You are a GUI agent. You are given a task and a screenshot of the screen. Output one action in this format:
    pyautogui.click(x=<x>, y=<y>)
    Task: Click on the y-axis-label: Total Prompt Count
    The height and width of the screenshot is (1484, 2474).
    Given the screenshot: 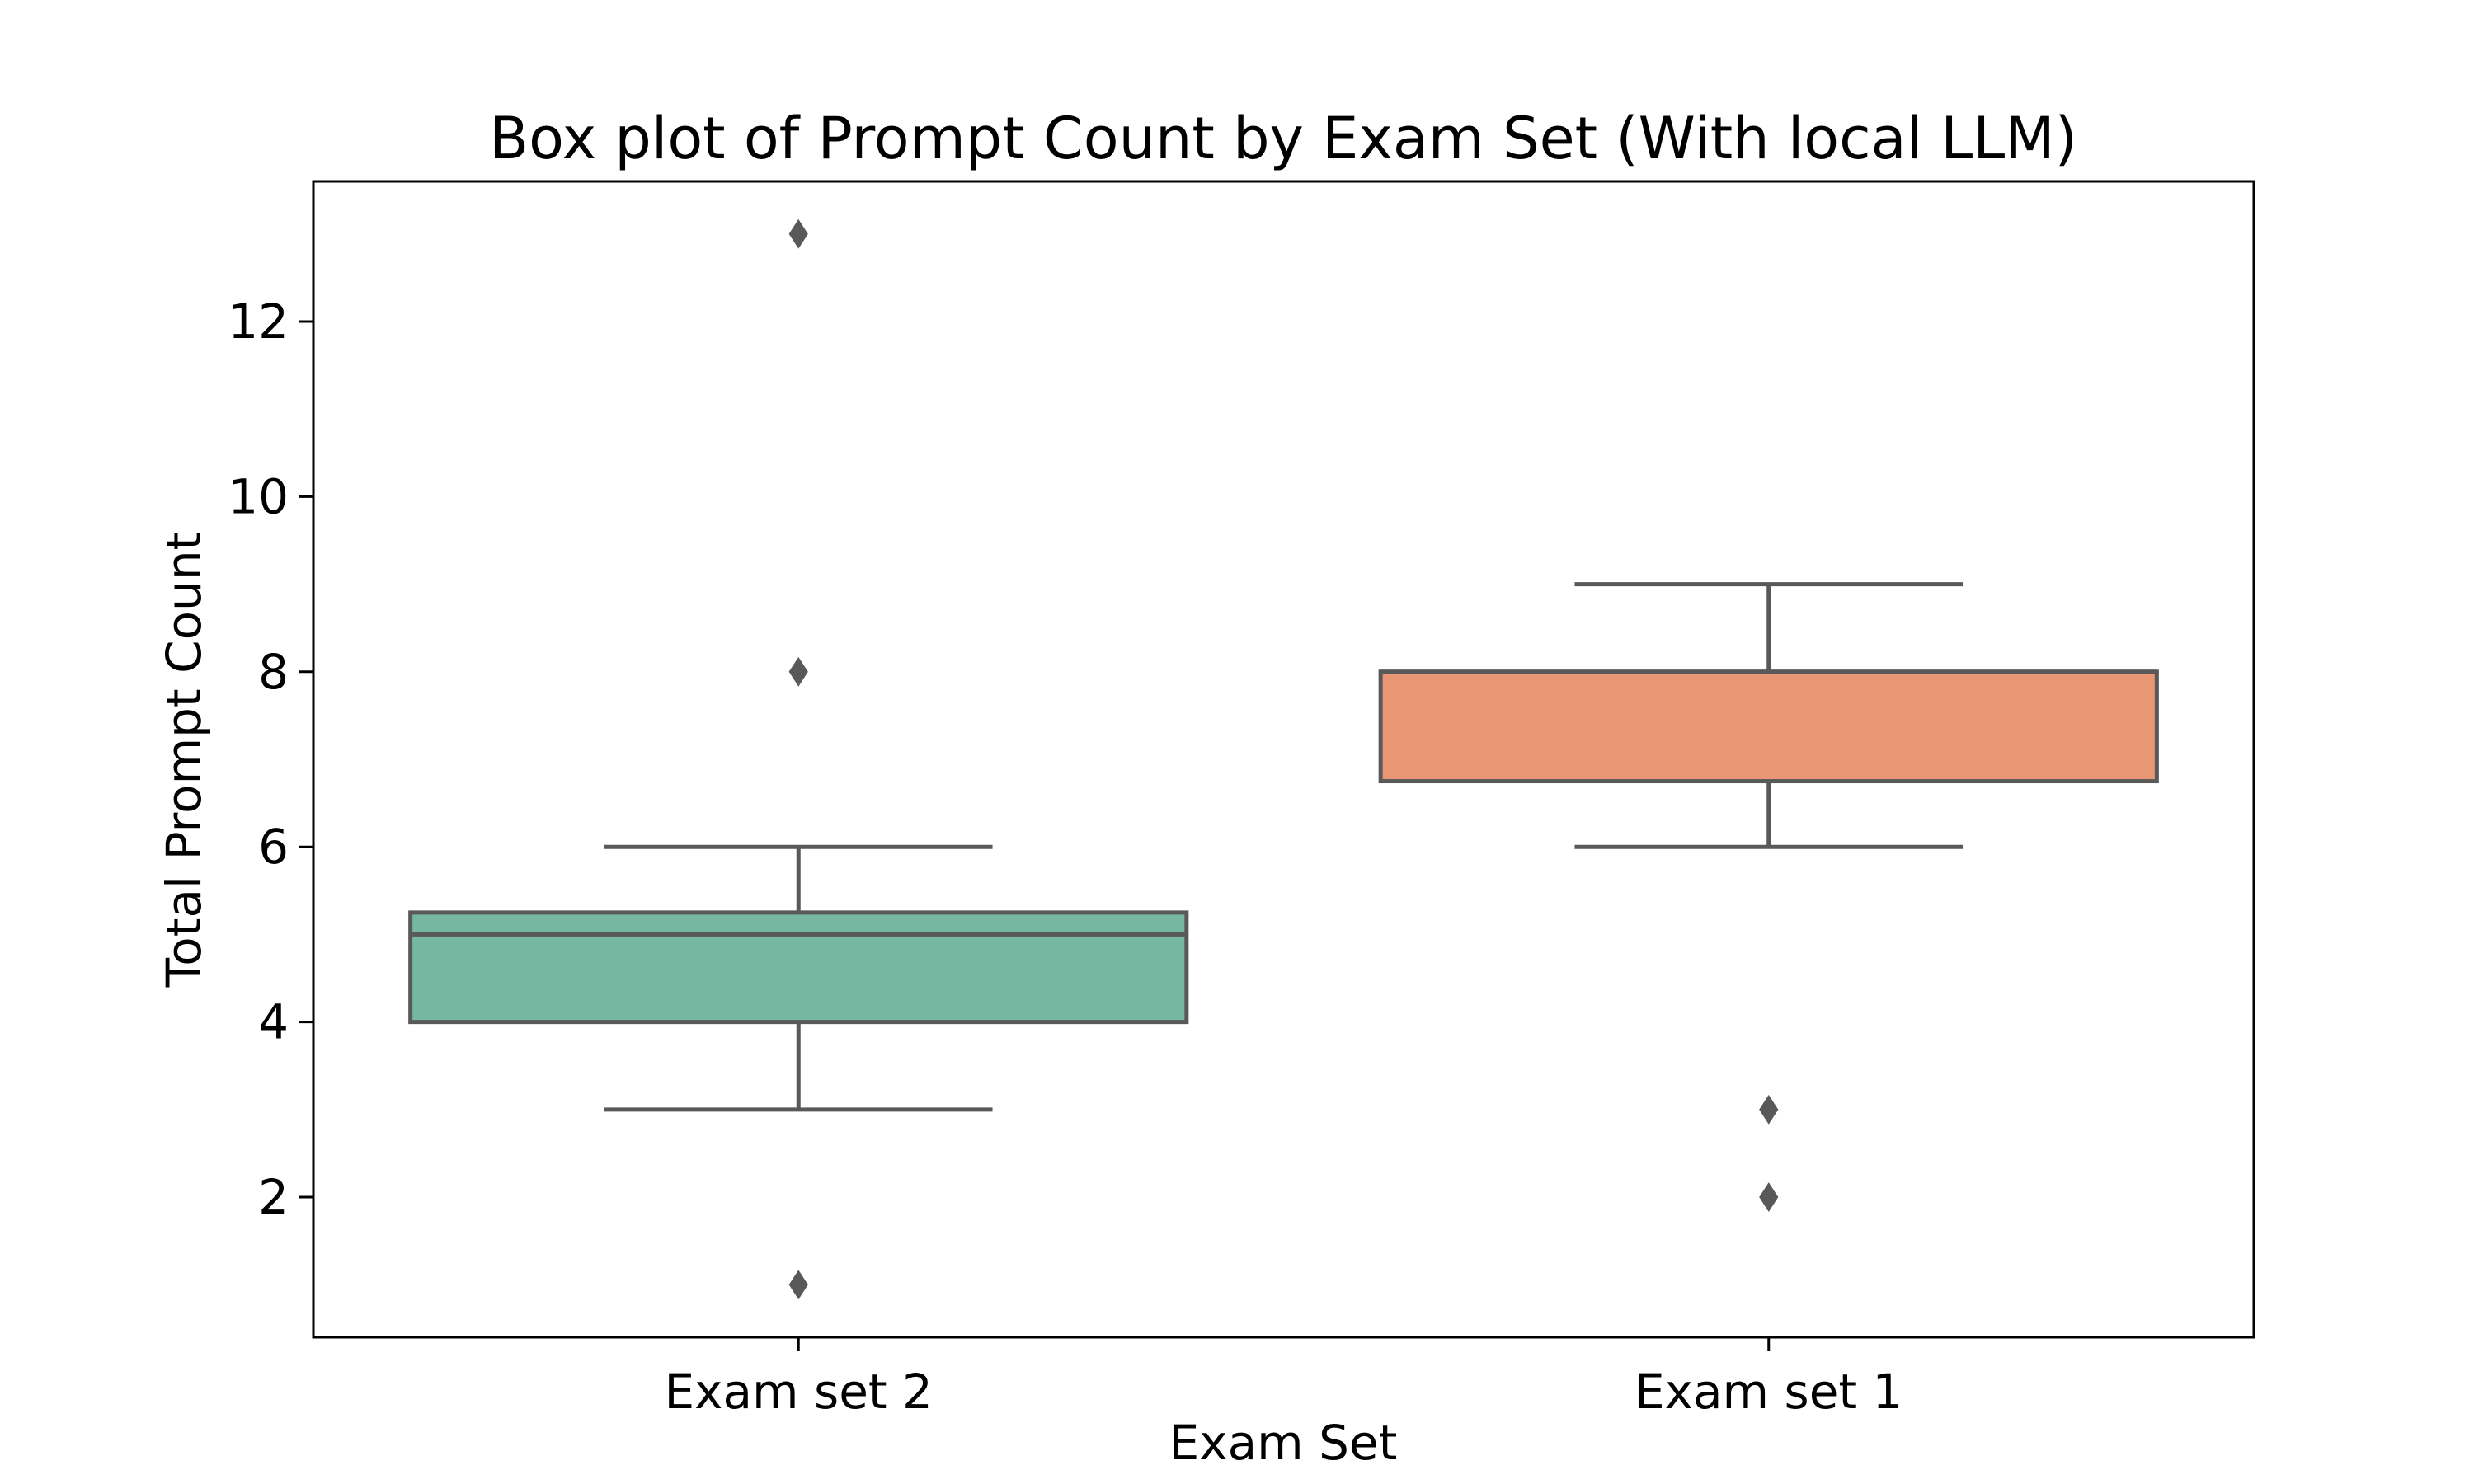 What is the action you would take?
    pyautogui.click(x=184, y=760)
    